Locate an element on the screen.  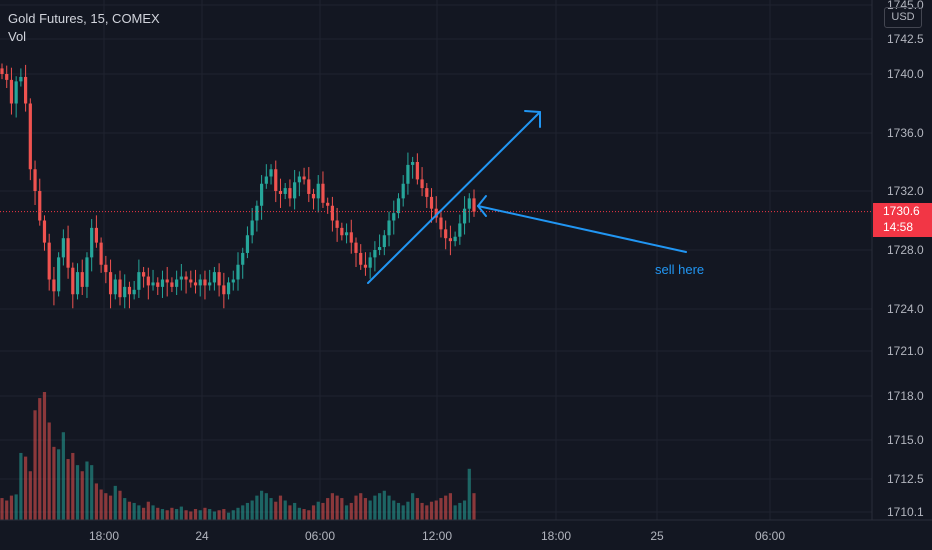
price-tick-label: 1718.0 is located at coordinates (905, 396).